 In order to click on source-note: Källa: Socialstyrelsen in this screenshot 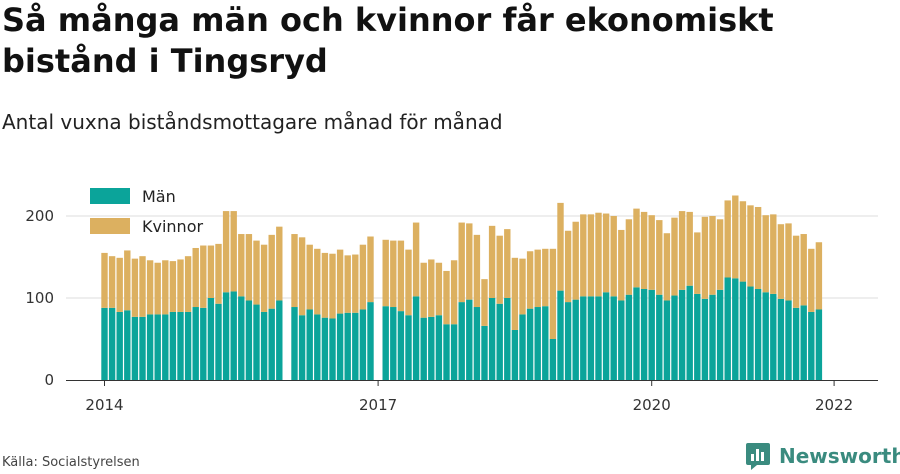, I will do `click(71, 462)`.